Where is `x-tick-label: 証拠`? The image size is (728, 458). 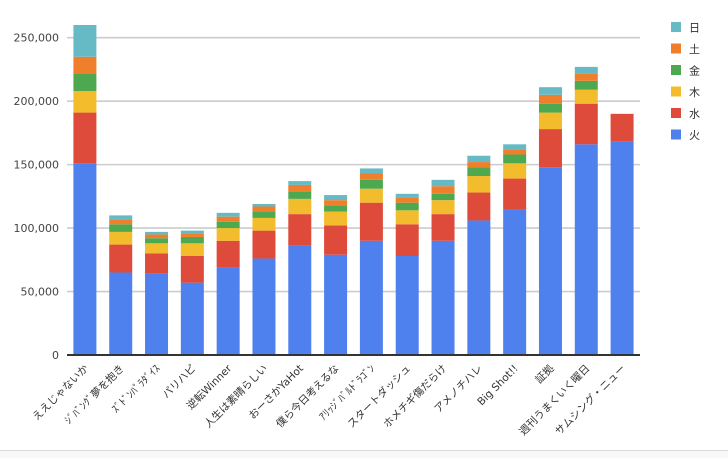
x-tick-label: 証拠 is located at coordinates (545, 374).